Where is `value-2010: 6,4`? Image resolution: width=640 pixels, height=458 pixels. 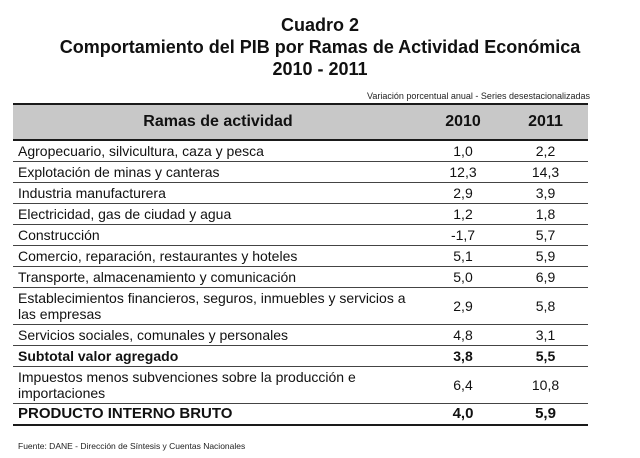 value-2010: 6,4 is located at coordinates (463, 385).